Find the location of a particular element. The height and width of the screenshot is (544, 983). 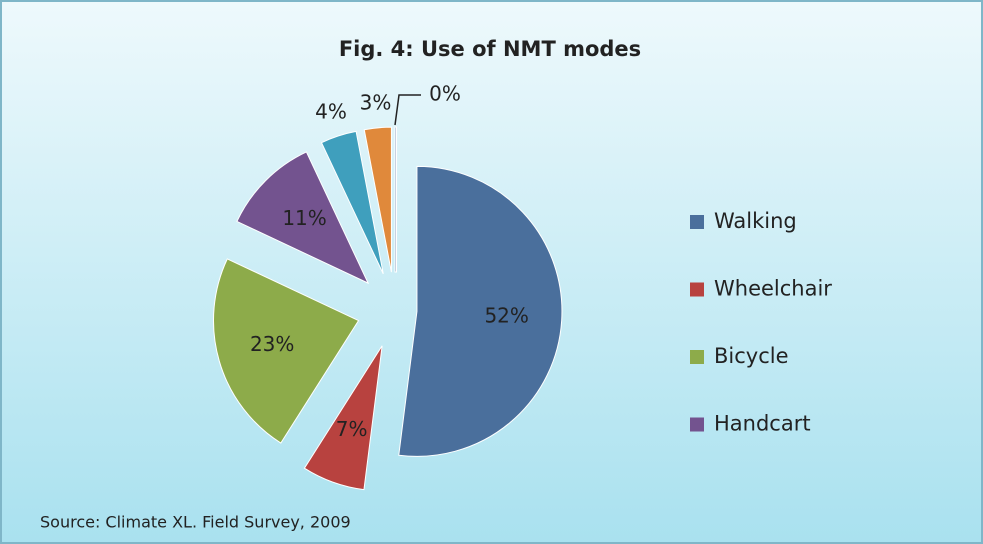

leader-line is located at coordinates (407, 110).